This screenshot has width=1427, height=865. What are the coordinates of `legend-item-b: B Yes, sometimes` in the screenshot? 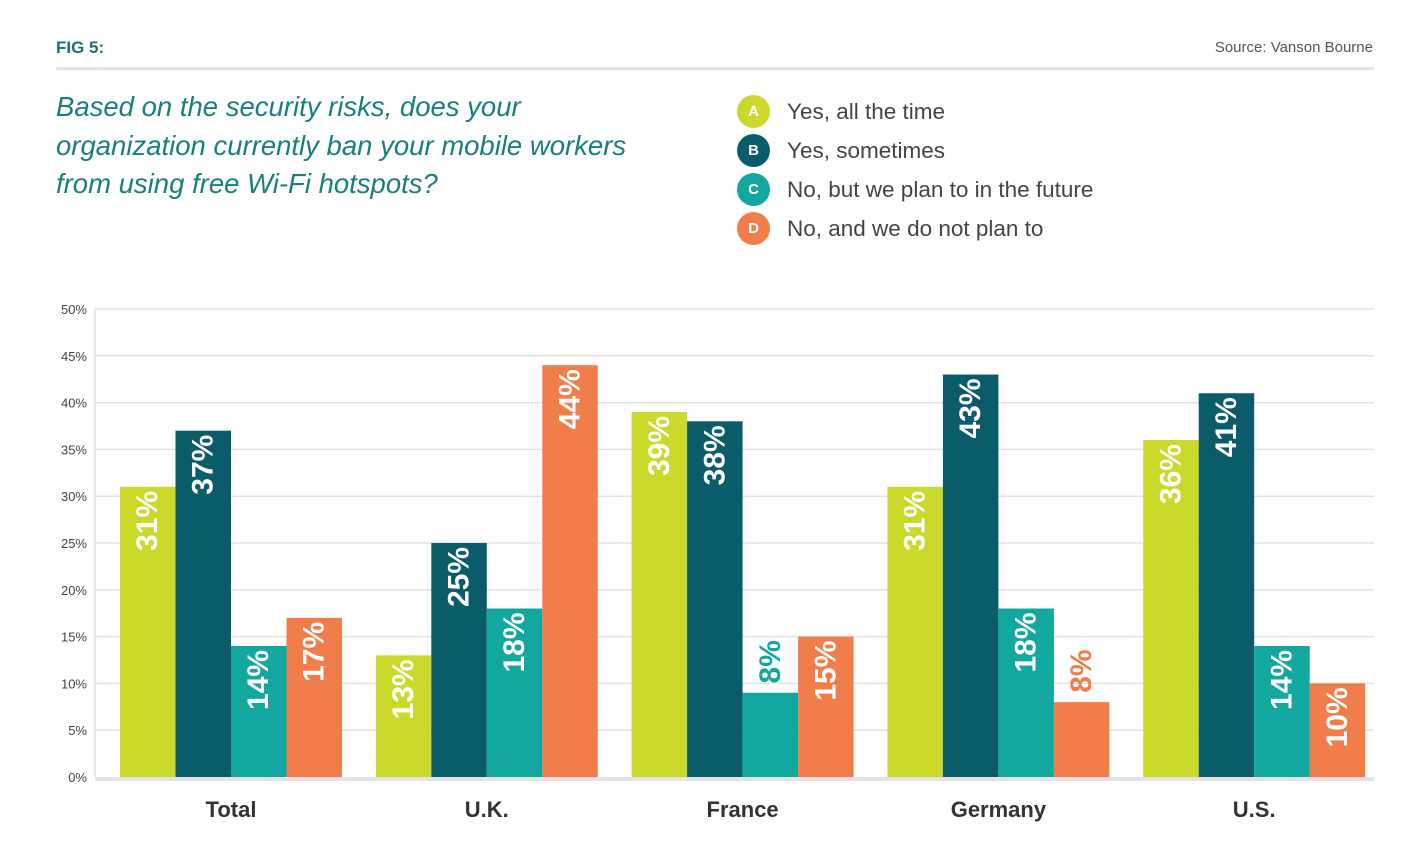 It's located at (915, 150).